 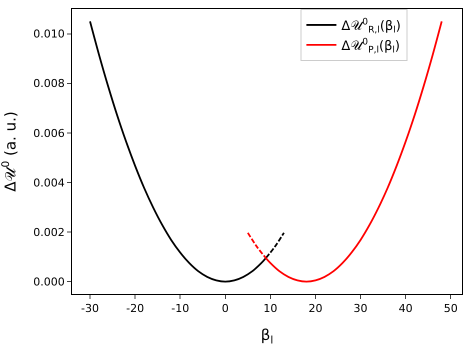 What do you see at coordinates (180, 309) in the screenshot?
I see `x-tick-label: -10` at bounding box center [180, 309].